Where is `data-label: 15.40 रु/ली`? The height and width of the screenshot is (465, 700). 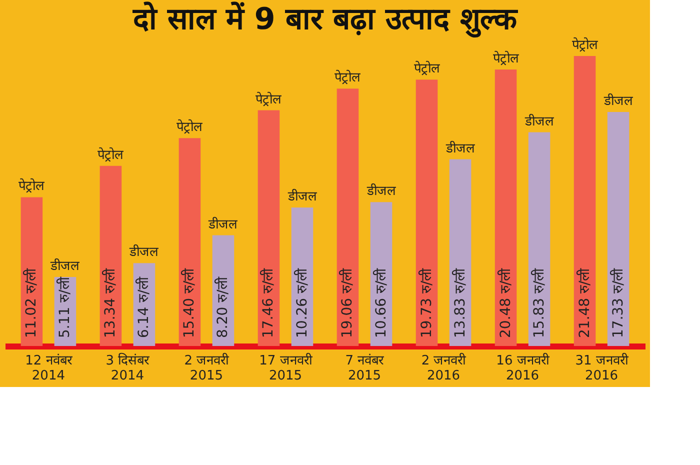 data-label: 15.40 रु/ली is located at coordinates (189, 303).